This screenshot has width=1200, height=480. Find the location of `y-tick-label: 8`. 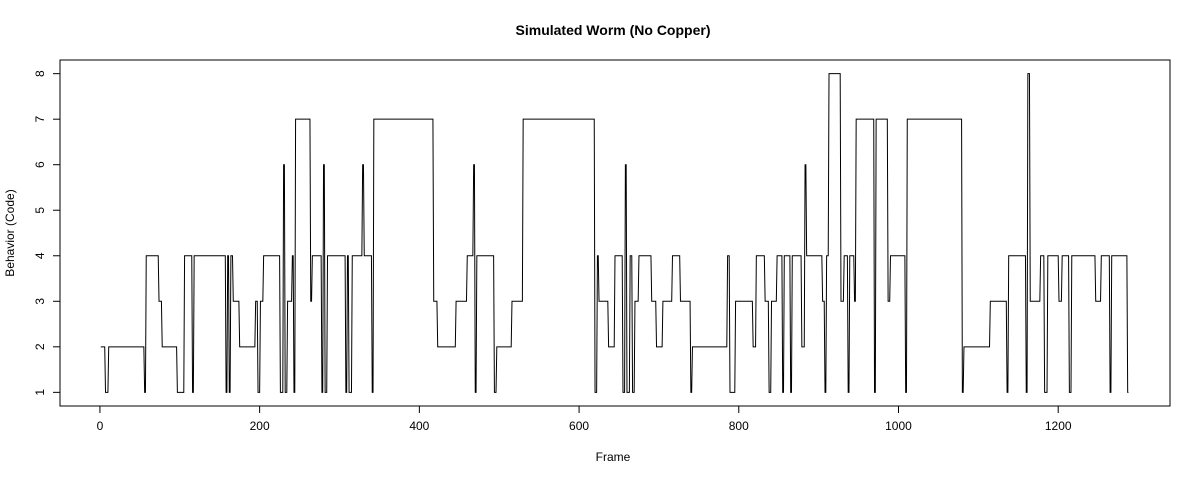

y-tick-label: 8 is located at coordinates (40, 73).